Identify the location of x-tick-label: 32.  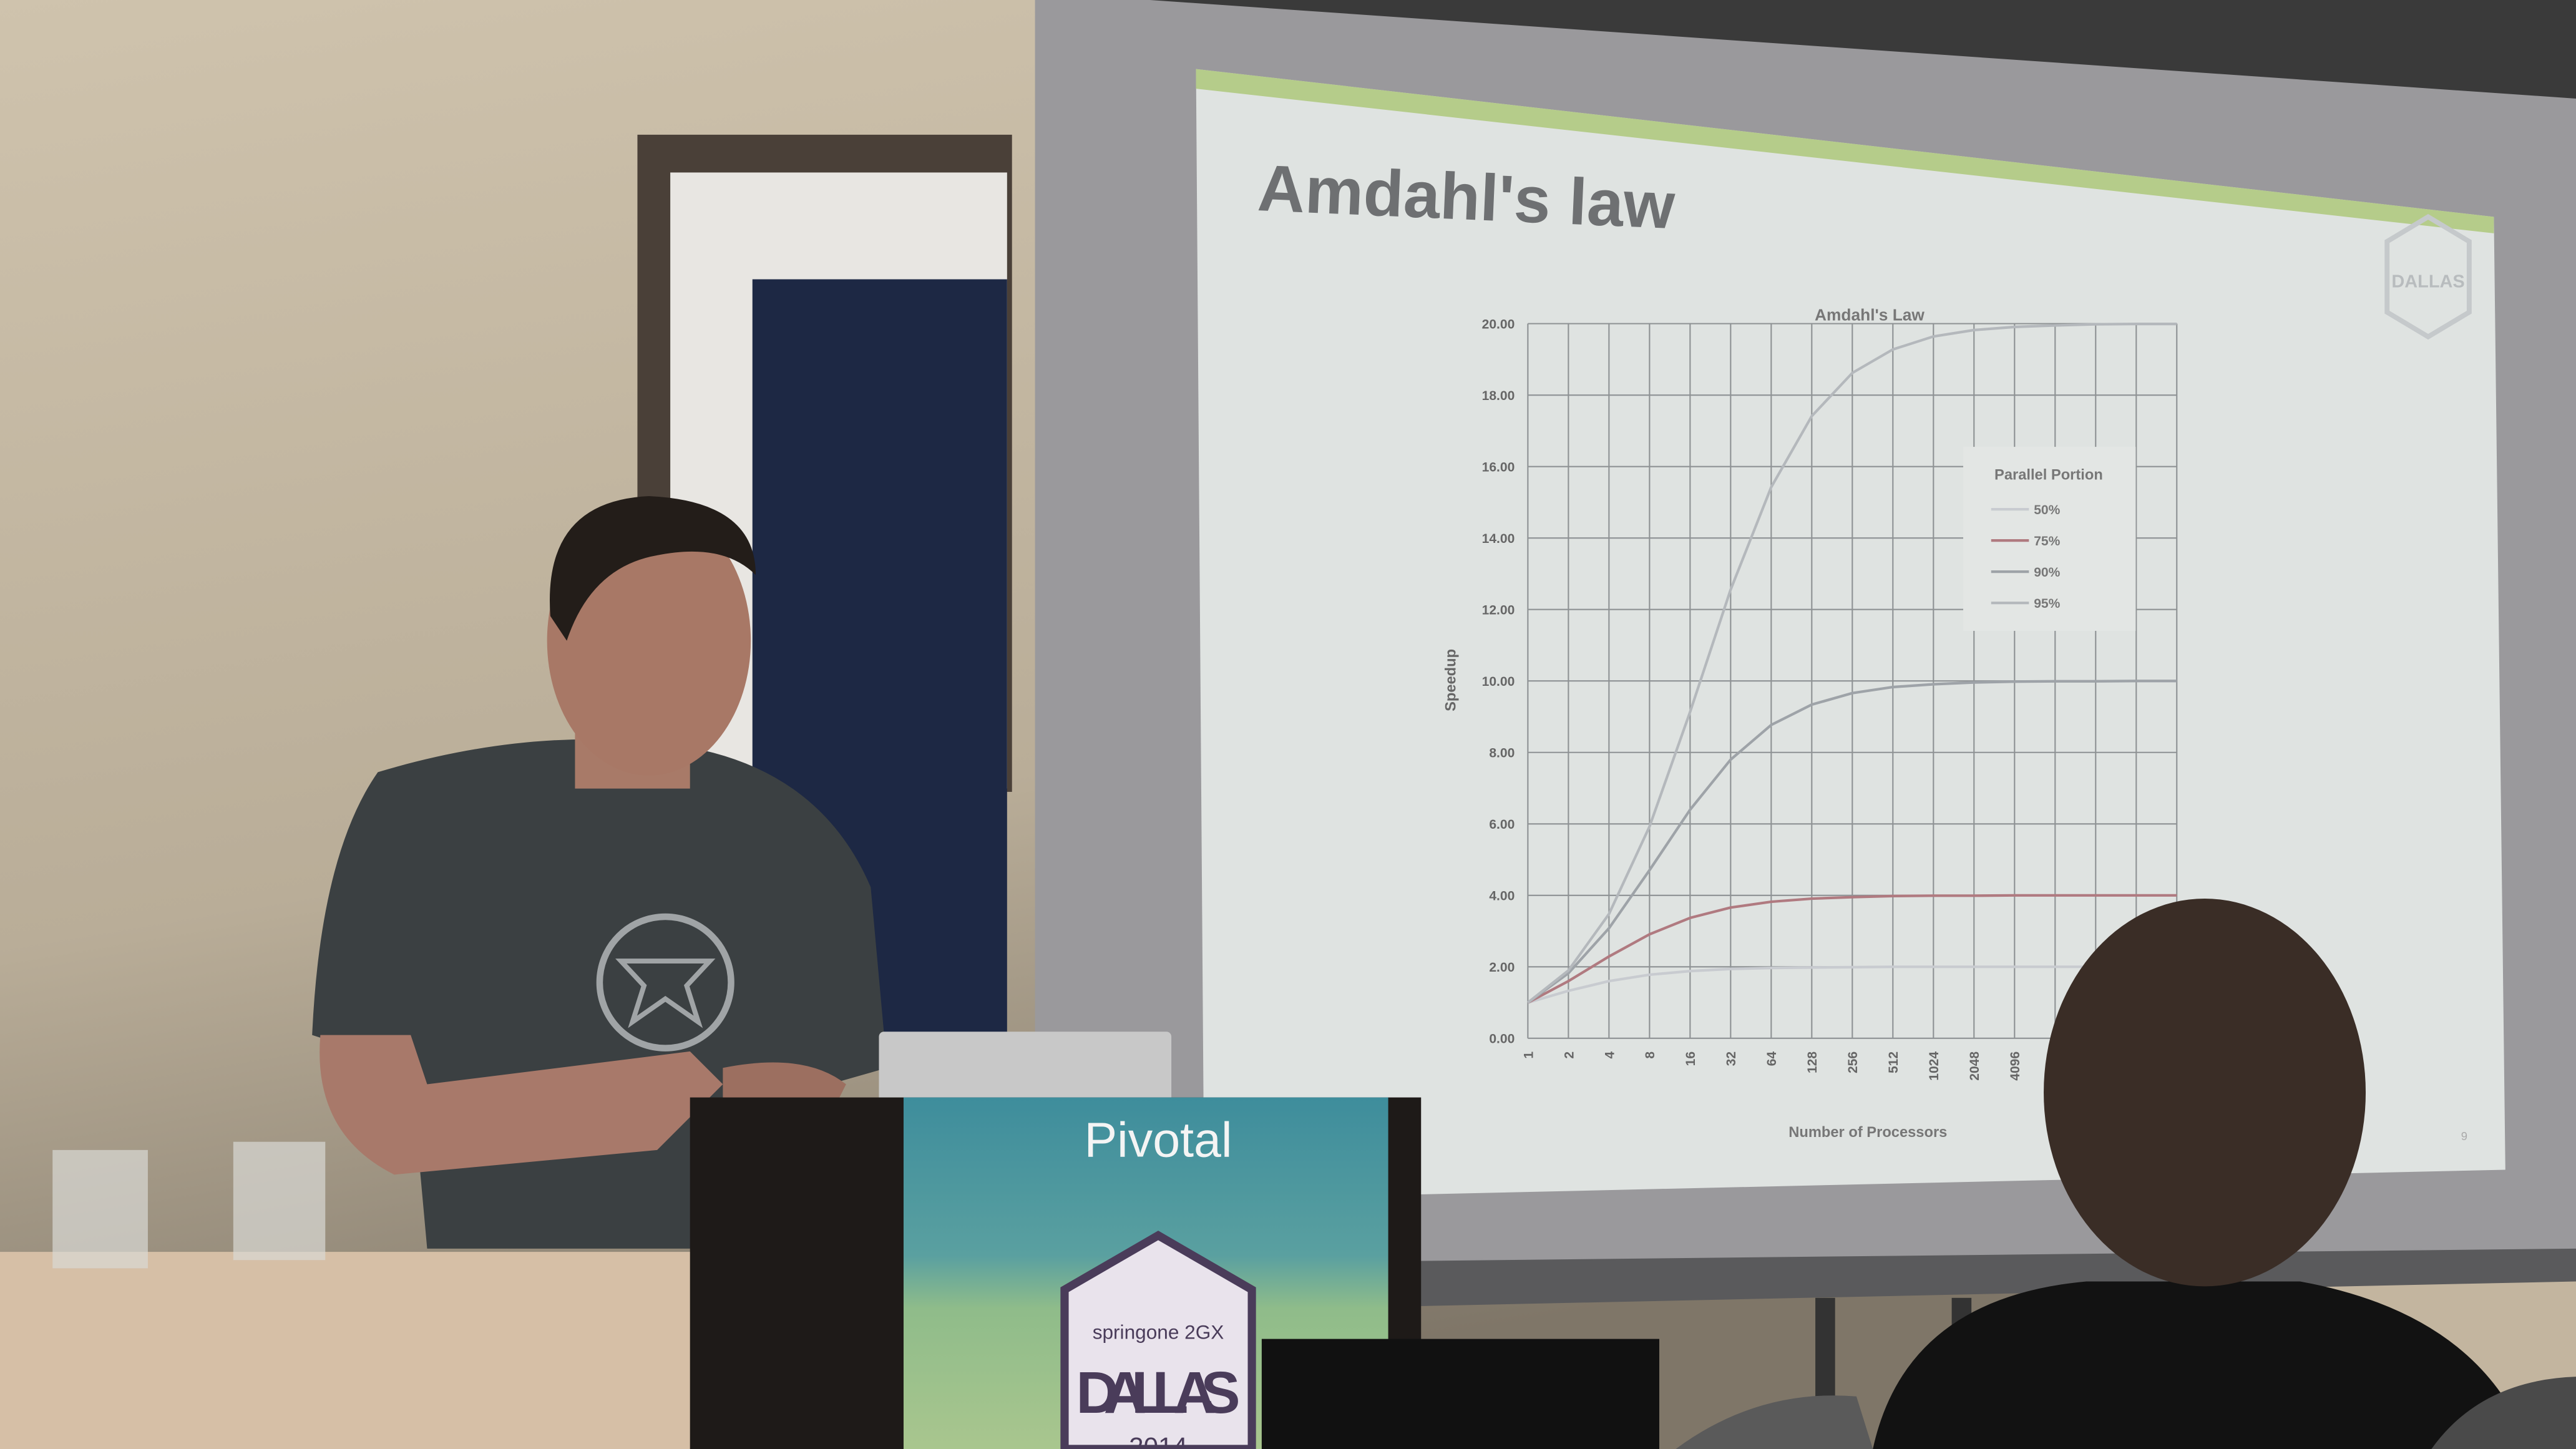
(1731, 1058).